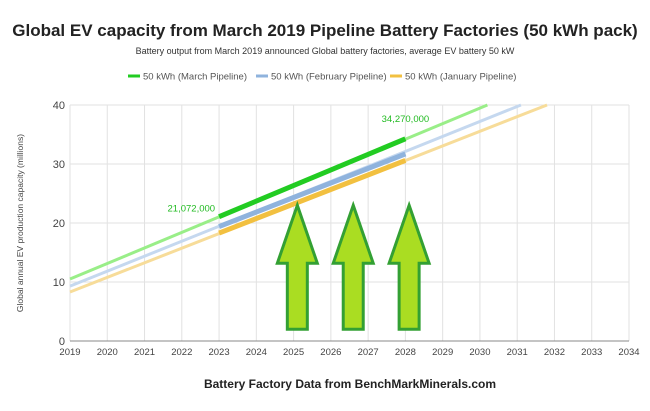  I want to click on x-tick-label: 2019, so click(69, 352).